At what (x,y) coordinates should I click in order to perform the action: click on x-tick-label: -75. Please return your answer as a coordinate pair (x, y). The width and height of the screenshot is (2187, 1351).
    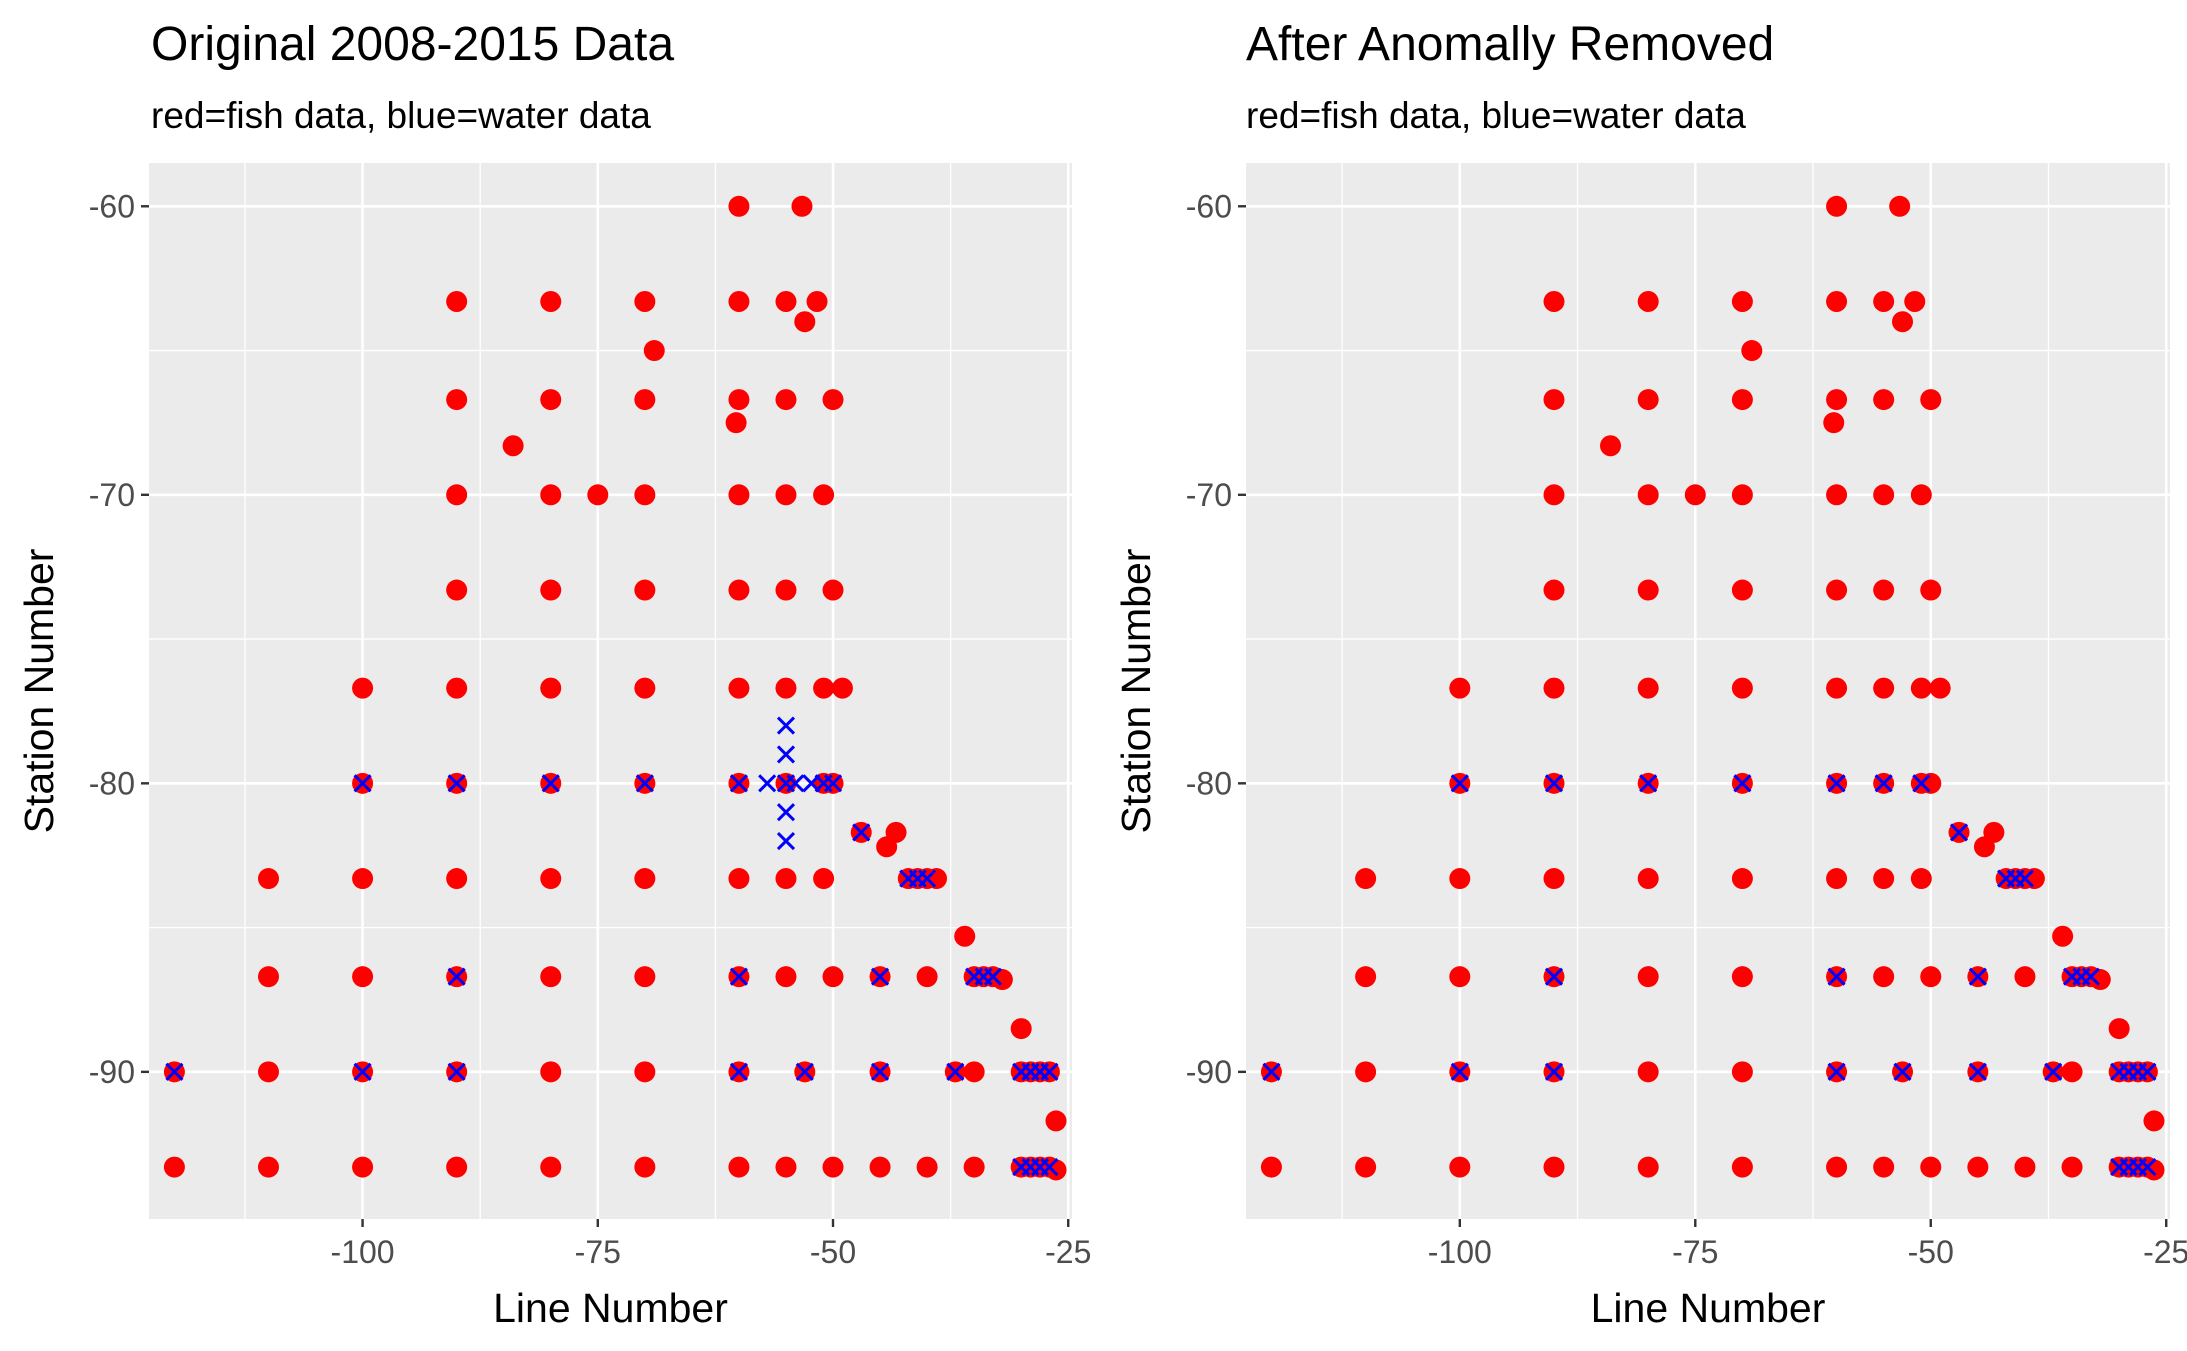
    Looking at the image, I should click on (1695, 1252).